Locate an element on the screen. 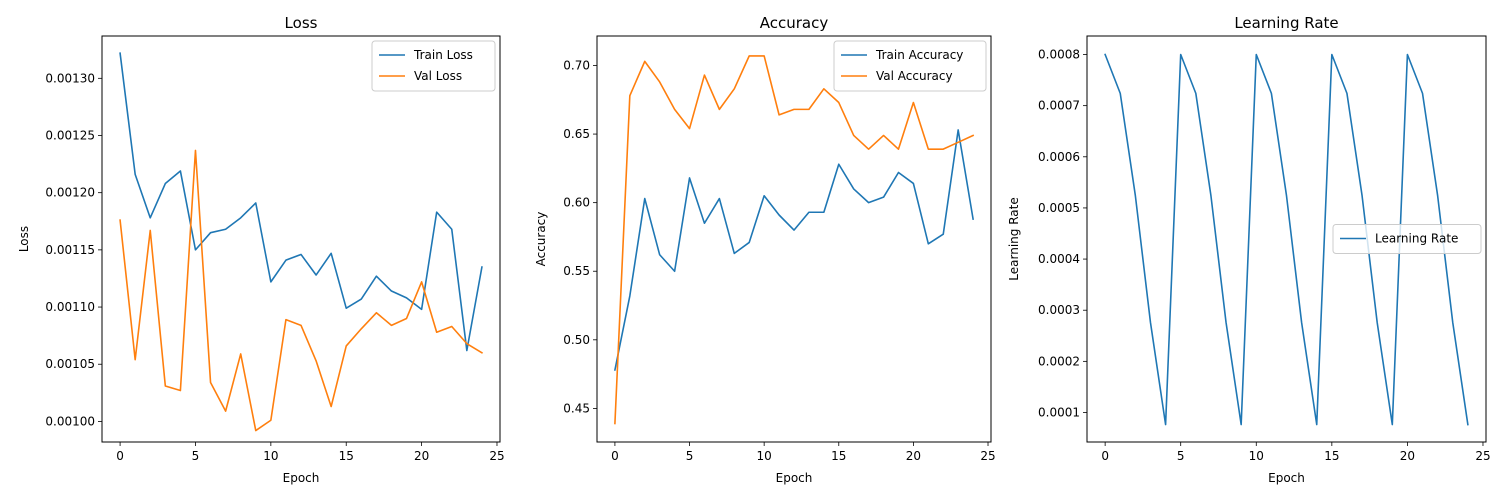 This screenshot has width=1500, height=500. accuracy-title: Accuracy is located at coordinates (794, 23).